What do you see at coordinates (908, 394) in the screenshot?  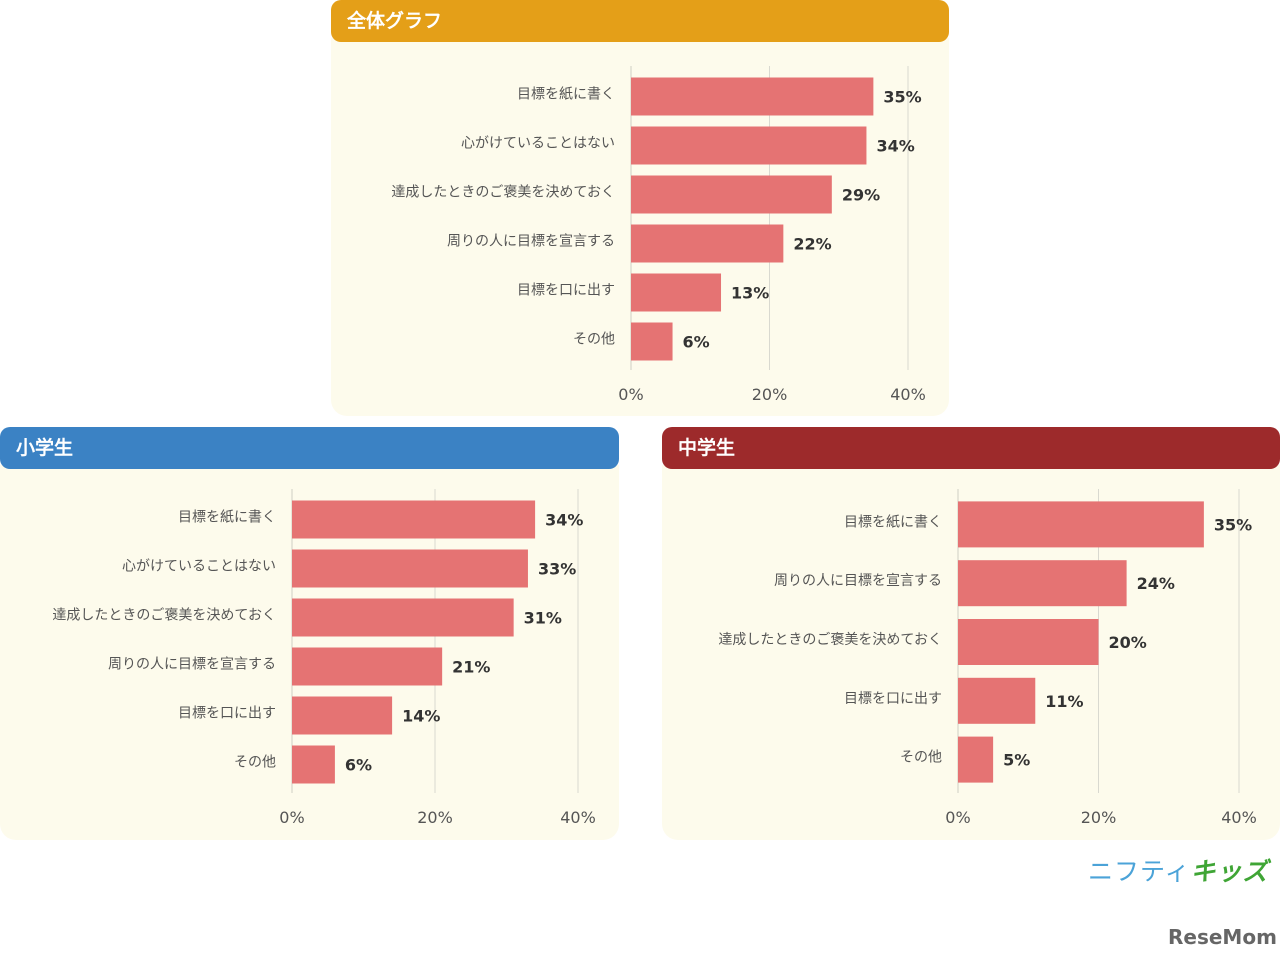 I see `overall-tick-label: 40%` at bounding box center [908, 394].